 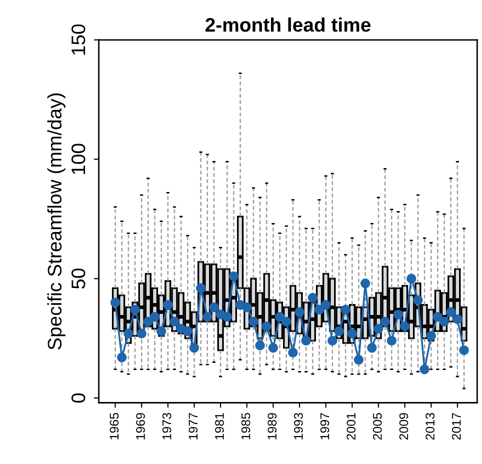 What do you see at coordinates (351, 426) in the screenshot?
I see `x-tick-label: 2001` at bounding box center [351, 426].